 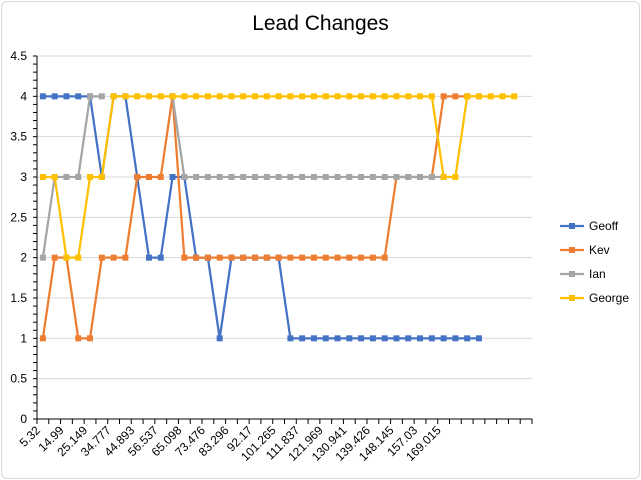 I want to click on y-tick-label: 0.5, so click(x=18, y=379).